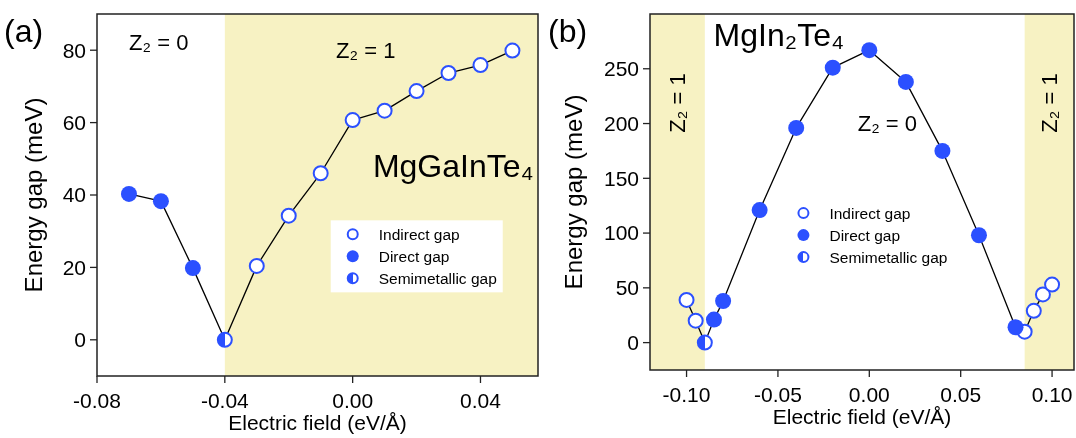  What do you see at coordinates (74, 122) in the screenshot?
I see `y-tick-label: 60` at bounding box center [74, 122].